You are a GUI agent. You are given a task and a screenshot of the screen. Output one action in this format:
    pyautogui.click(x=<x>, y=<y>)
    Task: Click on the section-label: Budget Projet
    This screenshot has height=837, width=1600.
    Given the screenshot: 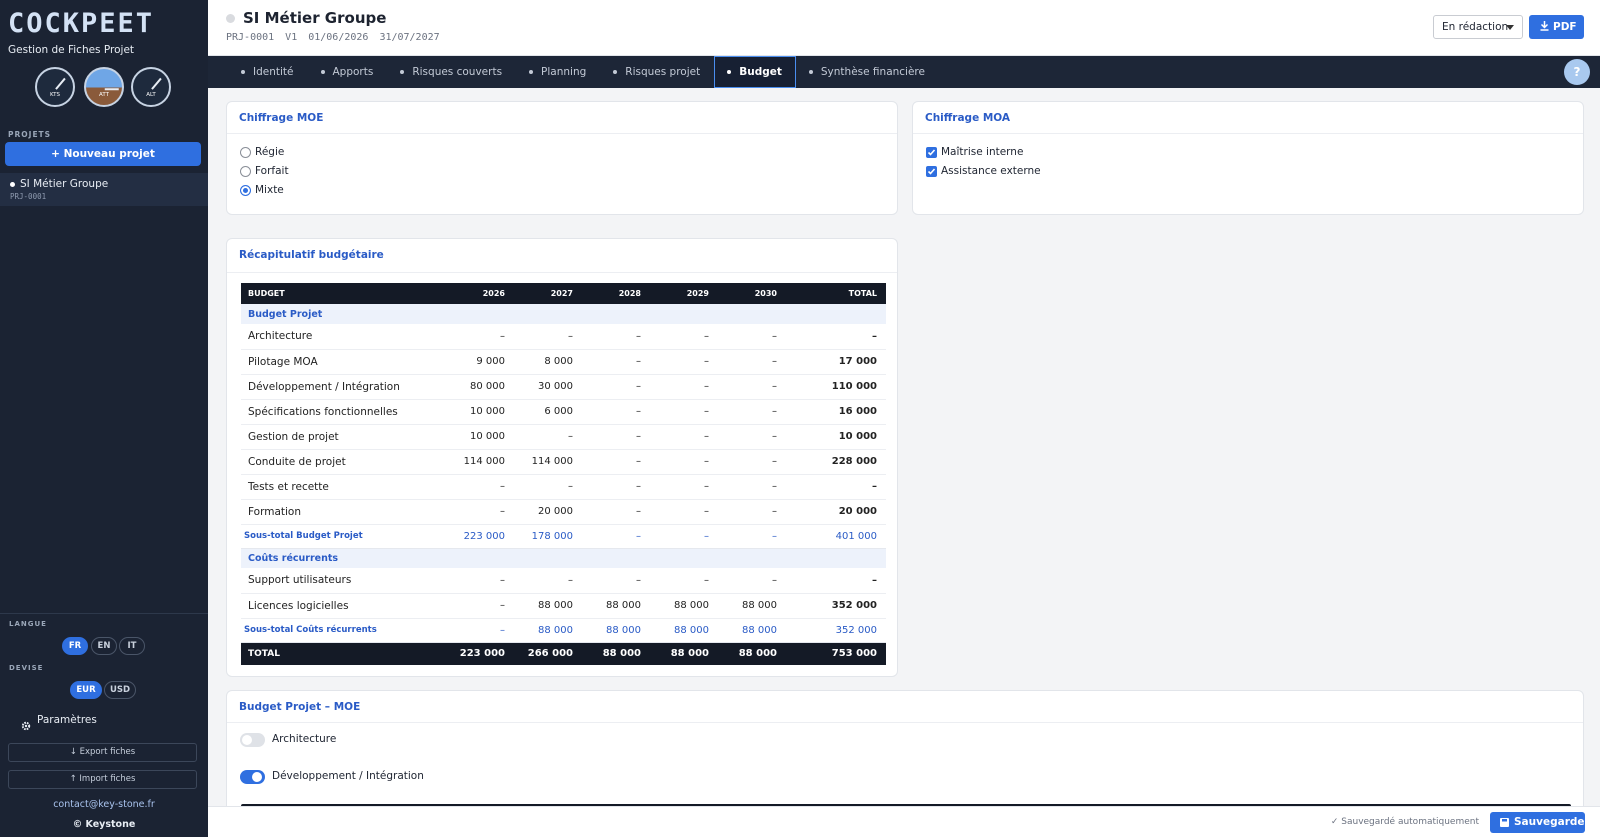 What is the action you would take?
    pyautogui.click(x=285, y=314)
    